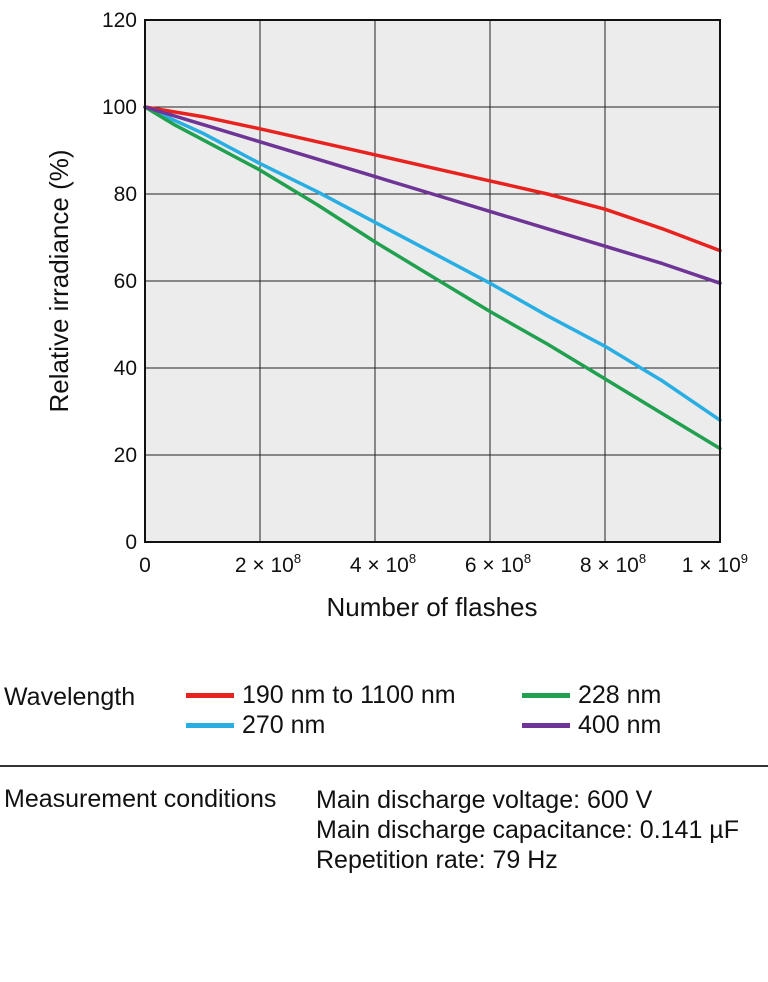 This screenshot has height=982, width=768. What do you see at coordinates (484, 800) in the screenshot?
I see `condition-line: Main discharge voltage: 600 V` at bounding box center [484, 800].